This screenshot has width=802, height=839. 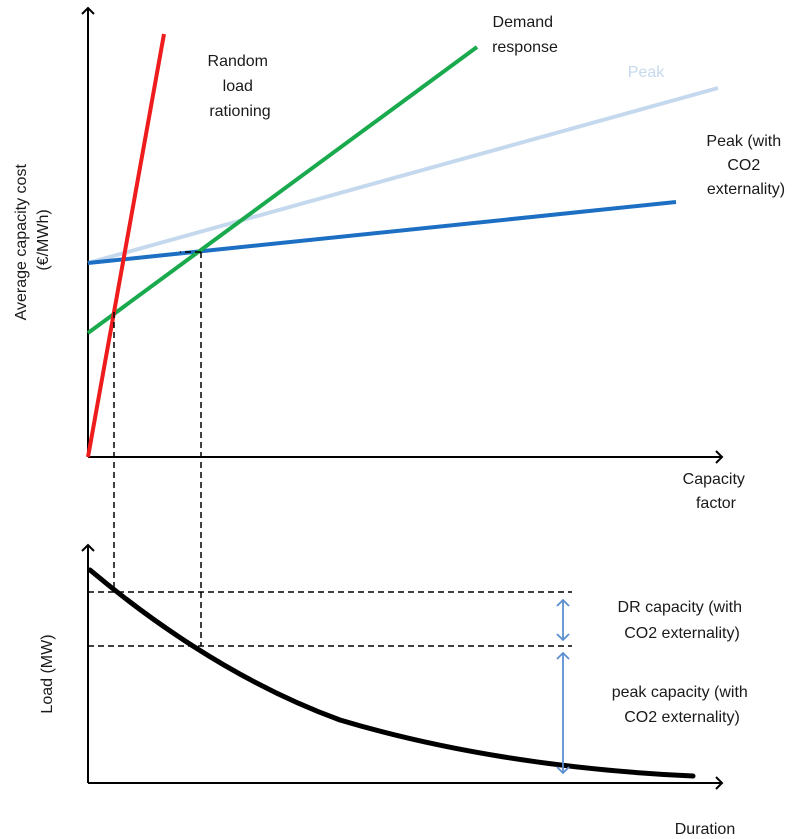 What do you see at coordinates (21, 242) in the screenshot?
I see `y-axis-label-line1: Average capacity cost` at bounding box center [21, 242].